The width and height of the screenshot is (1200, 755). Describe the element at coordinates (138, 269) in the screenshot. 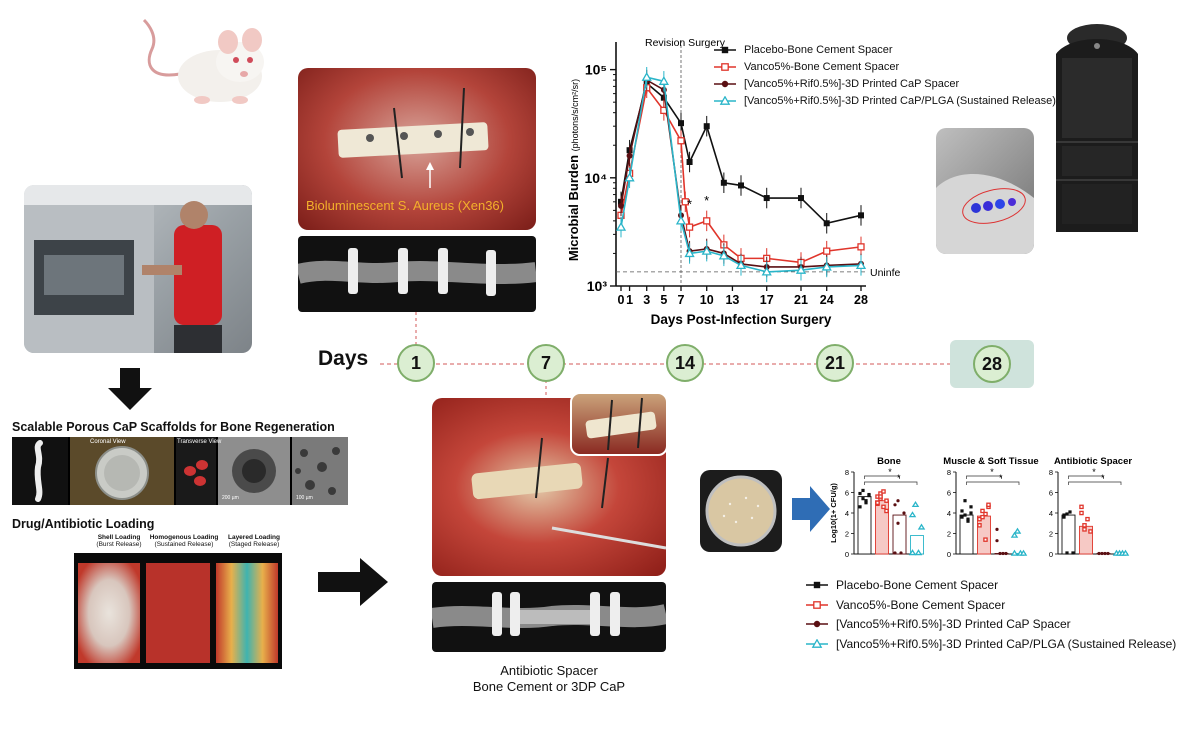

I see `printer-operator-photo` at that location.